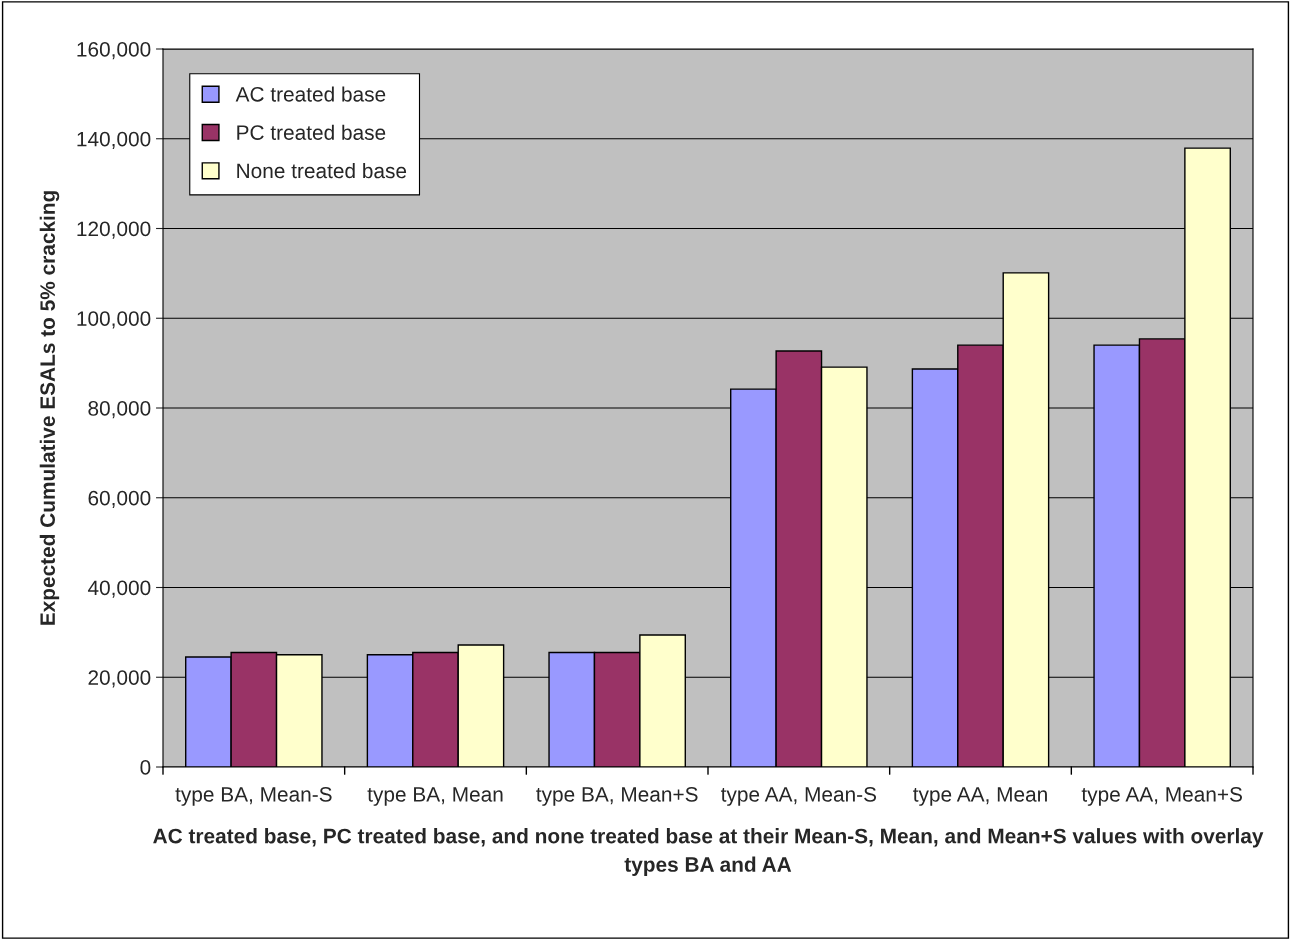 The image size is (1291, 940). I want to click on y-tick-label: 20,000, so click(119, 679).